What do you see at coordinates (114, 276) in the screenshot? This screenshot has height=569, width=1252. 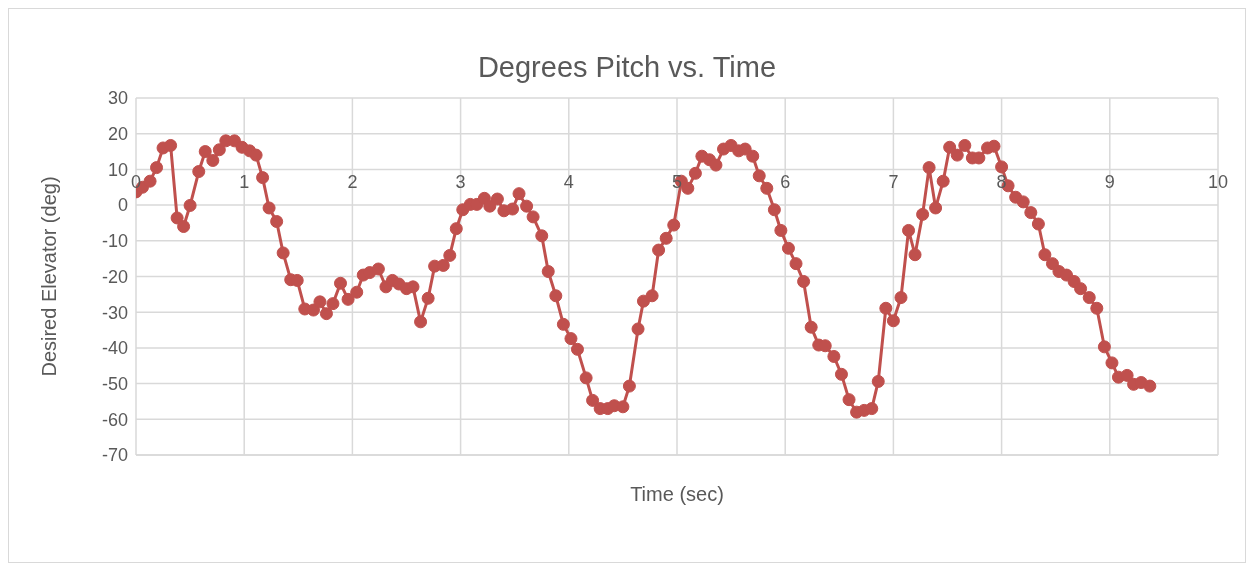 I see `y-tick-label: -20` at bounding box center [114, 276].